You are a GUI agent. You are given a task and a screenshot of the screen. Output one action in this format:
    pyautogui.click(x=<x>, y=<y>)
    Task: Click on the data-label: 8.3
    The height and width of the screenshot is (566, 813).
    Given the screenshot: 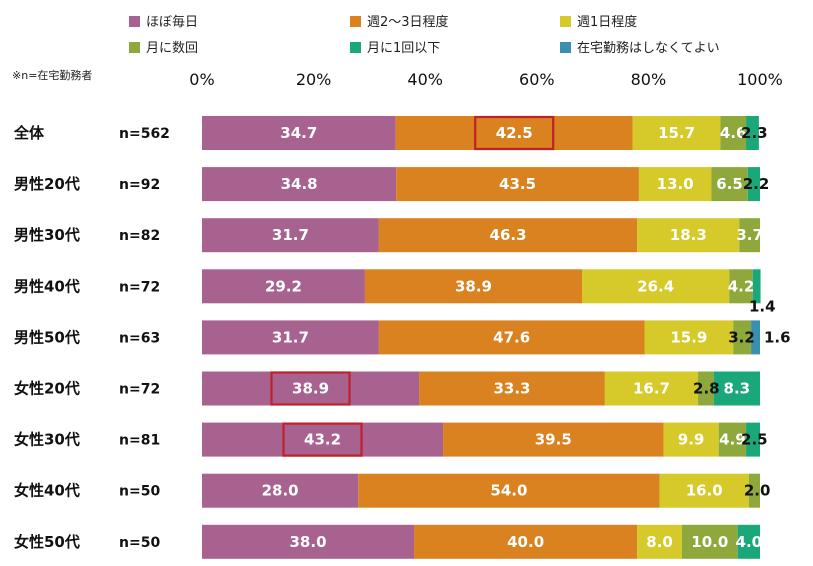 What is the action you would take?
    pyautogui.click(x=737, y=389)
    